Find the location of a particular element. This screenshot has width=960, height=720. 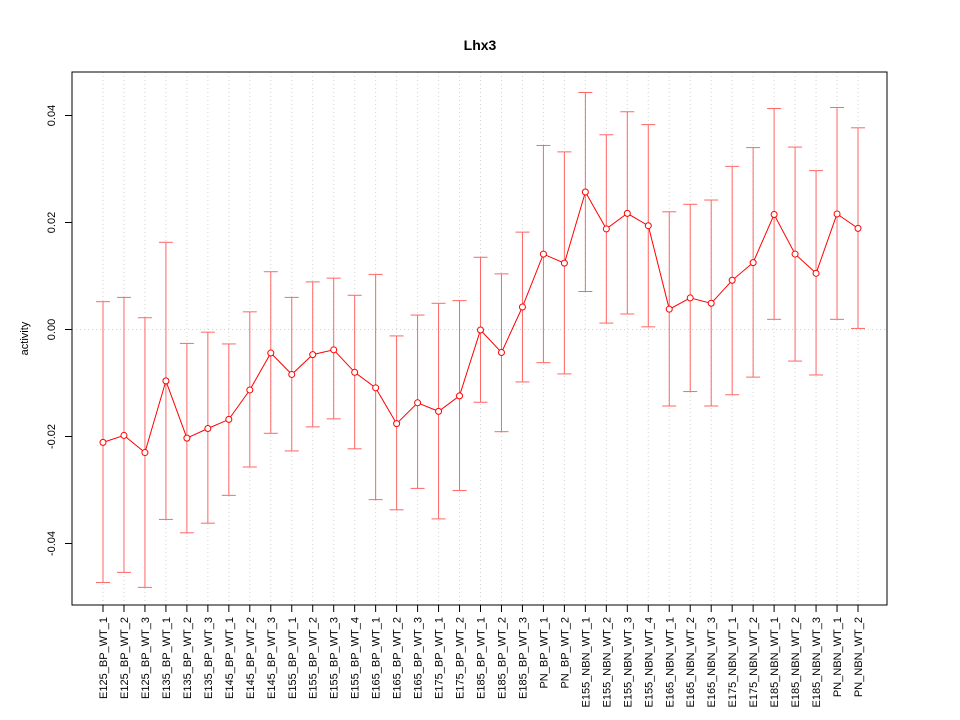

y-tick-label: -0.04 is located at coordinates (52, 543).